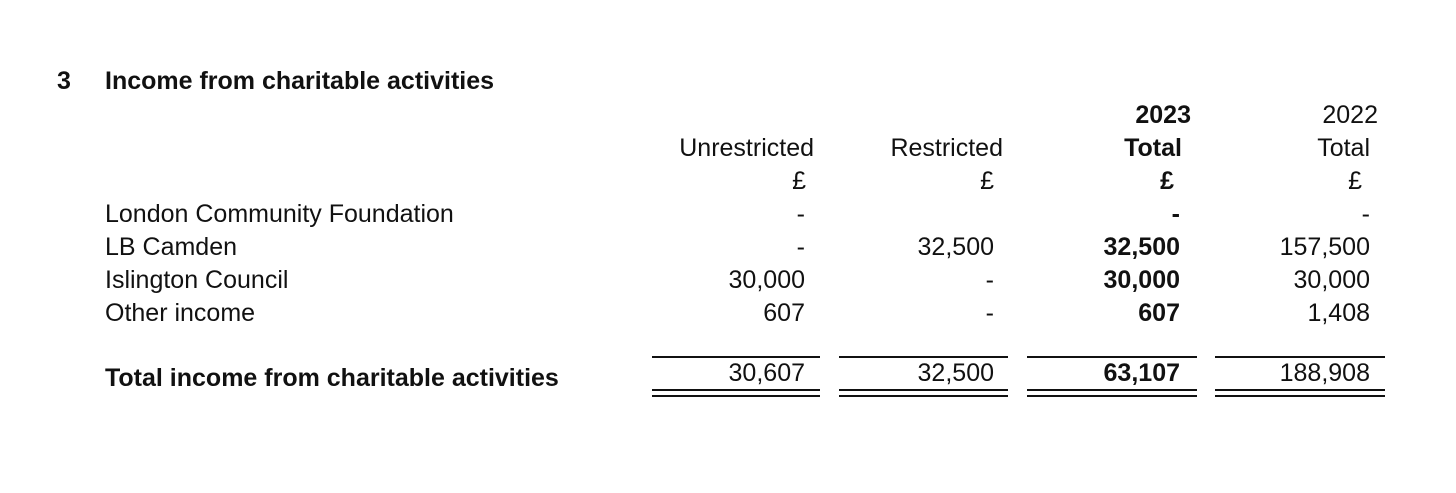 The image size is (1456, 493). What do you see at coordinates (799, 181) in the screenshot?
I see `column-unit-unrestricted: £` at bounding box center [799, 181].